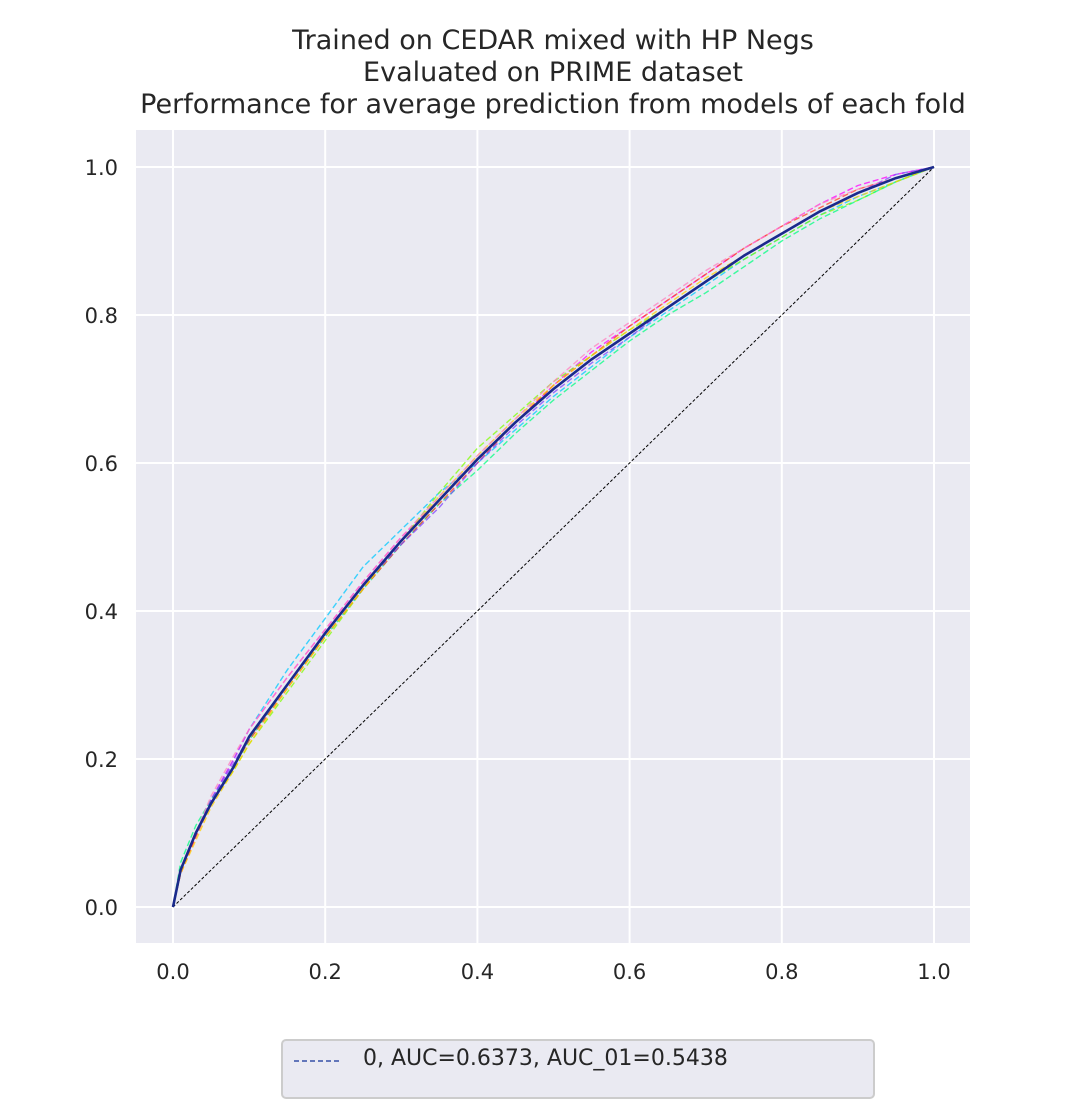 This screenshot has width=1080, height=1099. I want to click on legend: 0, AUC=0.6373, AUC_01=0.5438, so click(578, 1069).